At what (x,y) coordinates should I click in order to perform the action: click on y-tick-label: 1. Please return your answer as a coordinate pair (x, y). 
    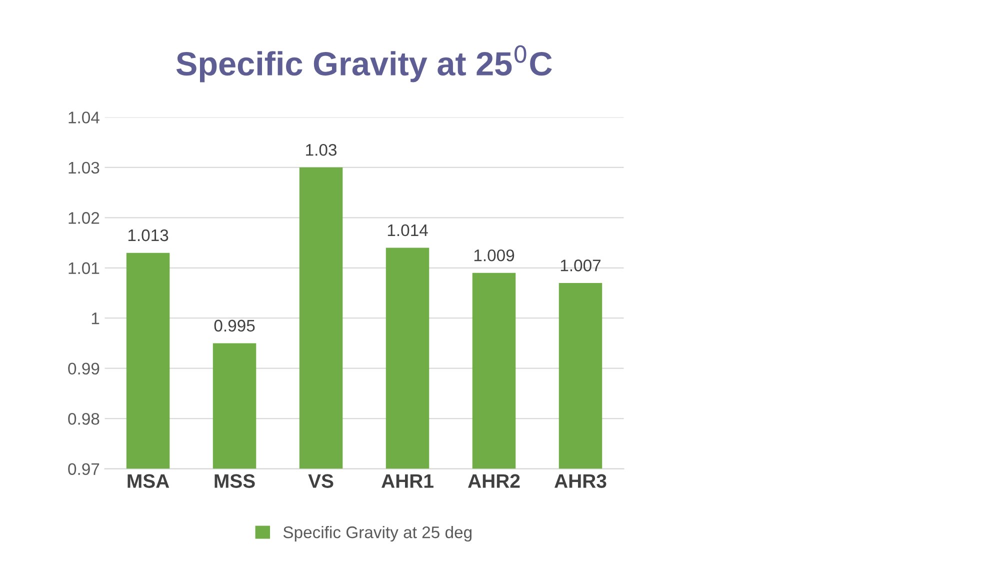
    Looking at the image, I should click on (96, 318).